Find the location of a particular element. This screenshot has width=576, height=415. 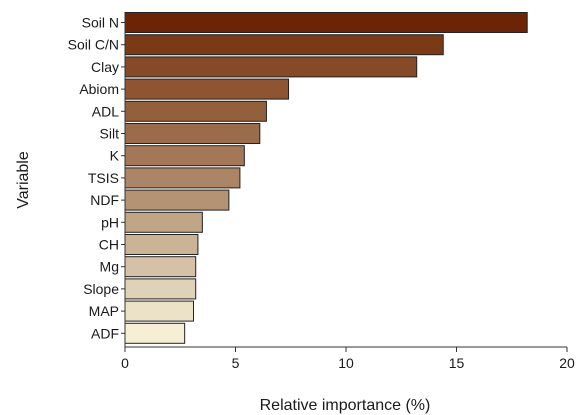

y-tick-label: Silt is located at coordinates (110, 134).